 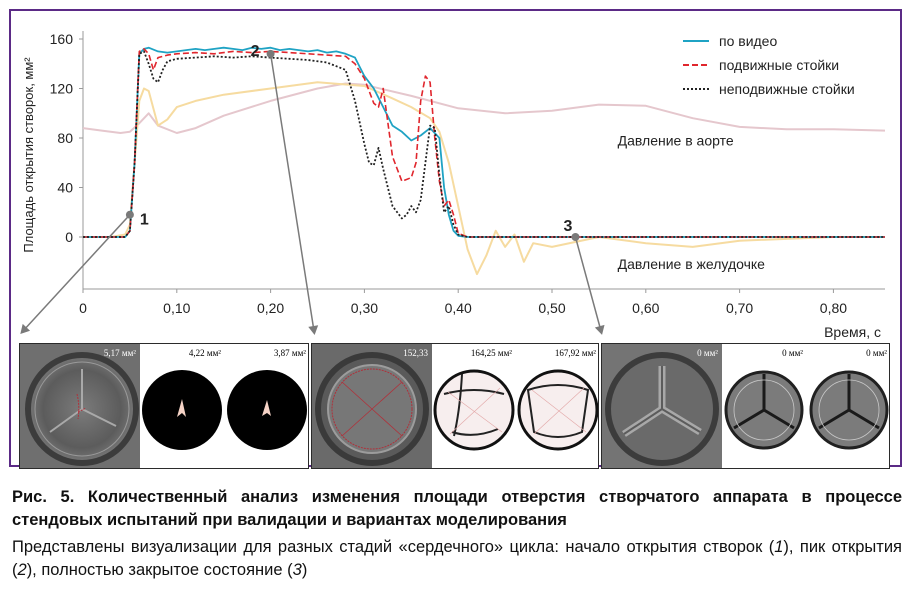 I want to click on x-tick-label: 0,50, so click(x=551, y=308).